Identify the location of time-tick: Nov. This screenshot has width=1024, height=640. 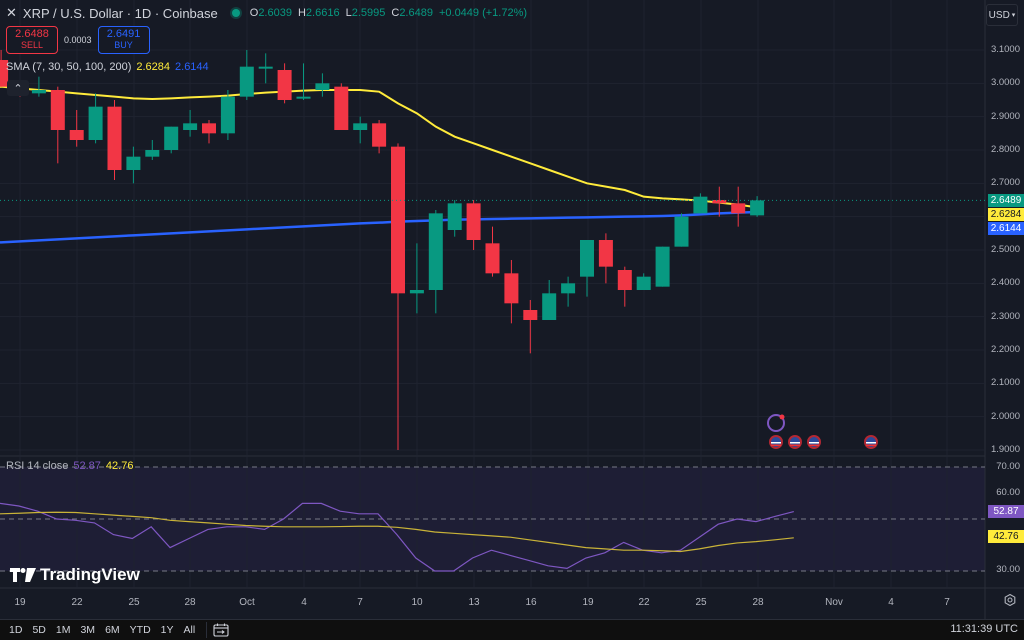
(834, 602).